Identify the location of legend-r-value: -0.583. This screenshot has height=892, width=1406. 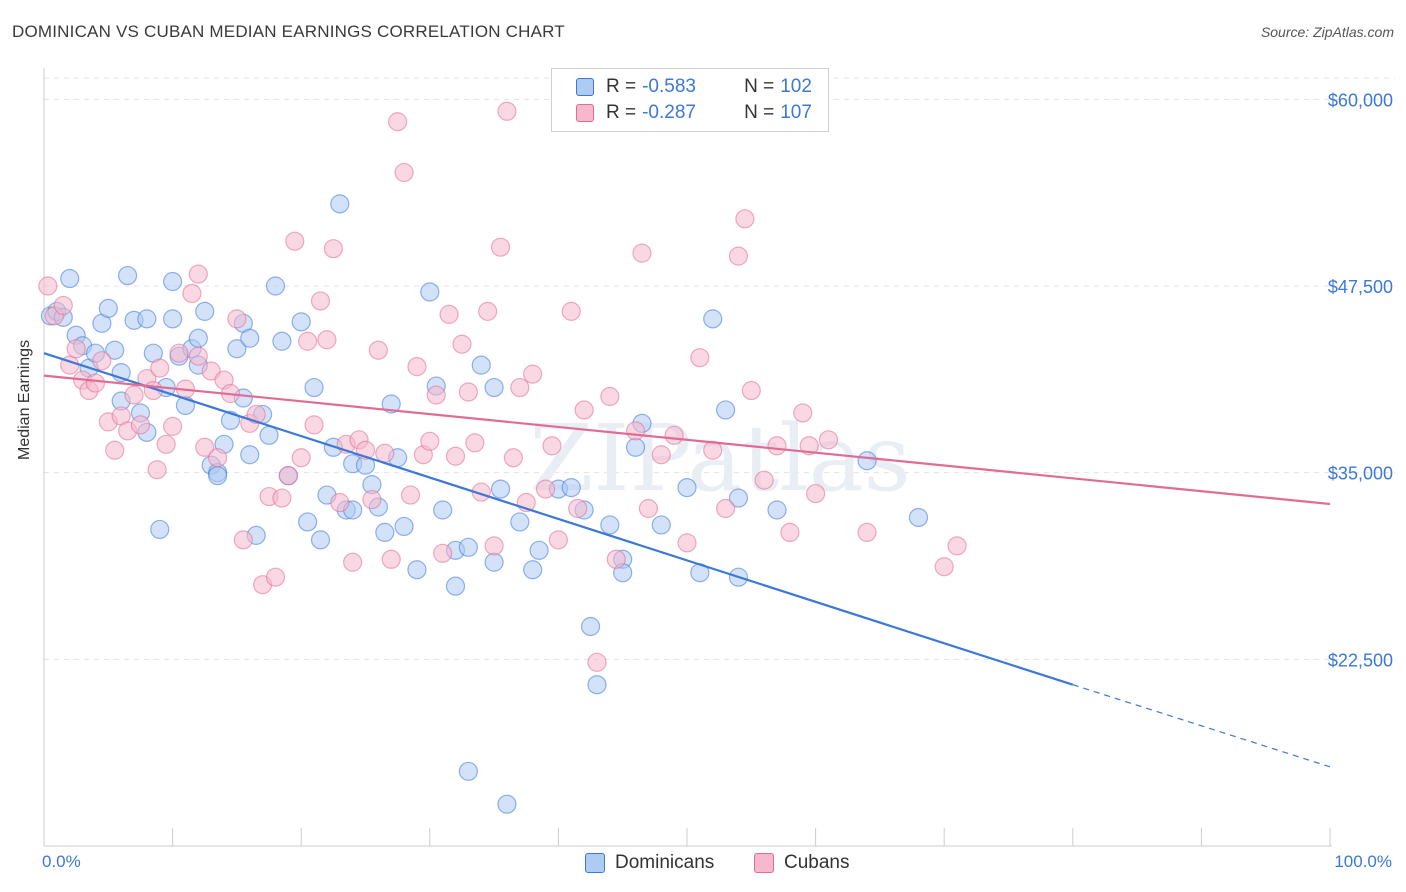
(669, 86).